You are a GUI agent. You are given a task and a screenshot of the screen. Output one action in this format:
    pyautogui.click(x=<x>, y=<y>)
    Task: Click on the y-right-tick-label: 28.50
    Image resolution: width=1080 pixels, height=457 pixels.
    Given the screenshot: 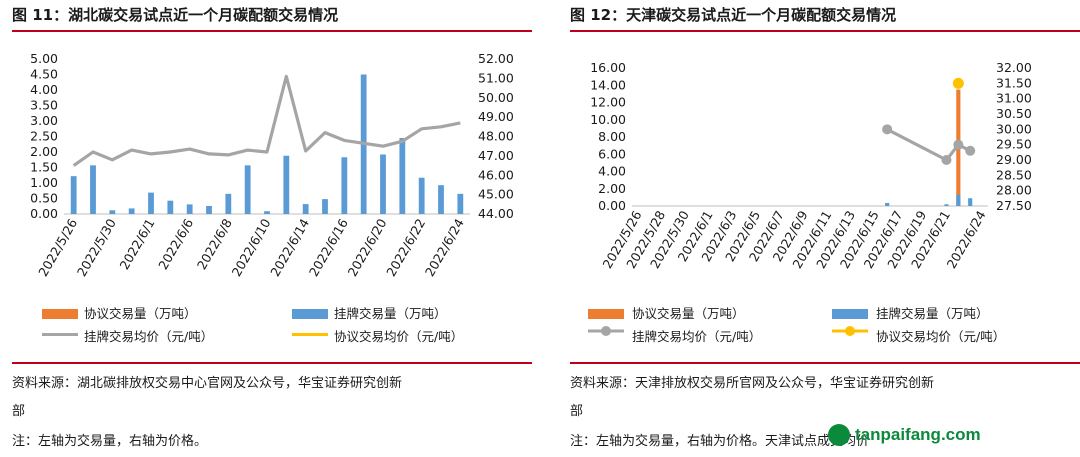 What is the action you would take?
    pyautogui.click(x=1014, y=174)
    